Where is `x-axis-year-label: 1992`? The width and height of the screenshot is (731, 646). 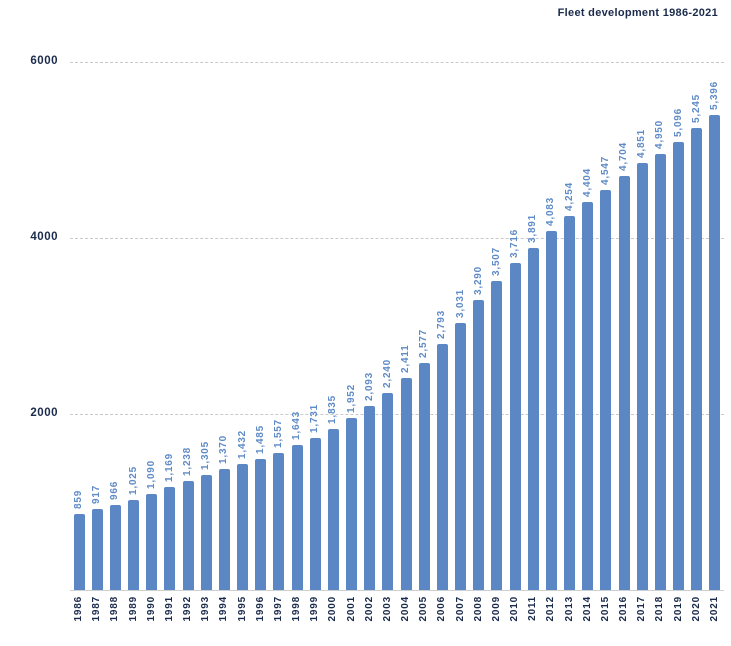
x-axis-year-label: 1992 is located at coordinates (188, 609).